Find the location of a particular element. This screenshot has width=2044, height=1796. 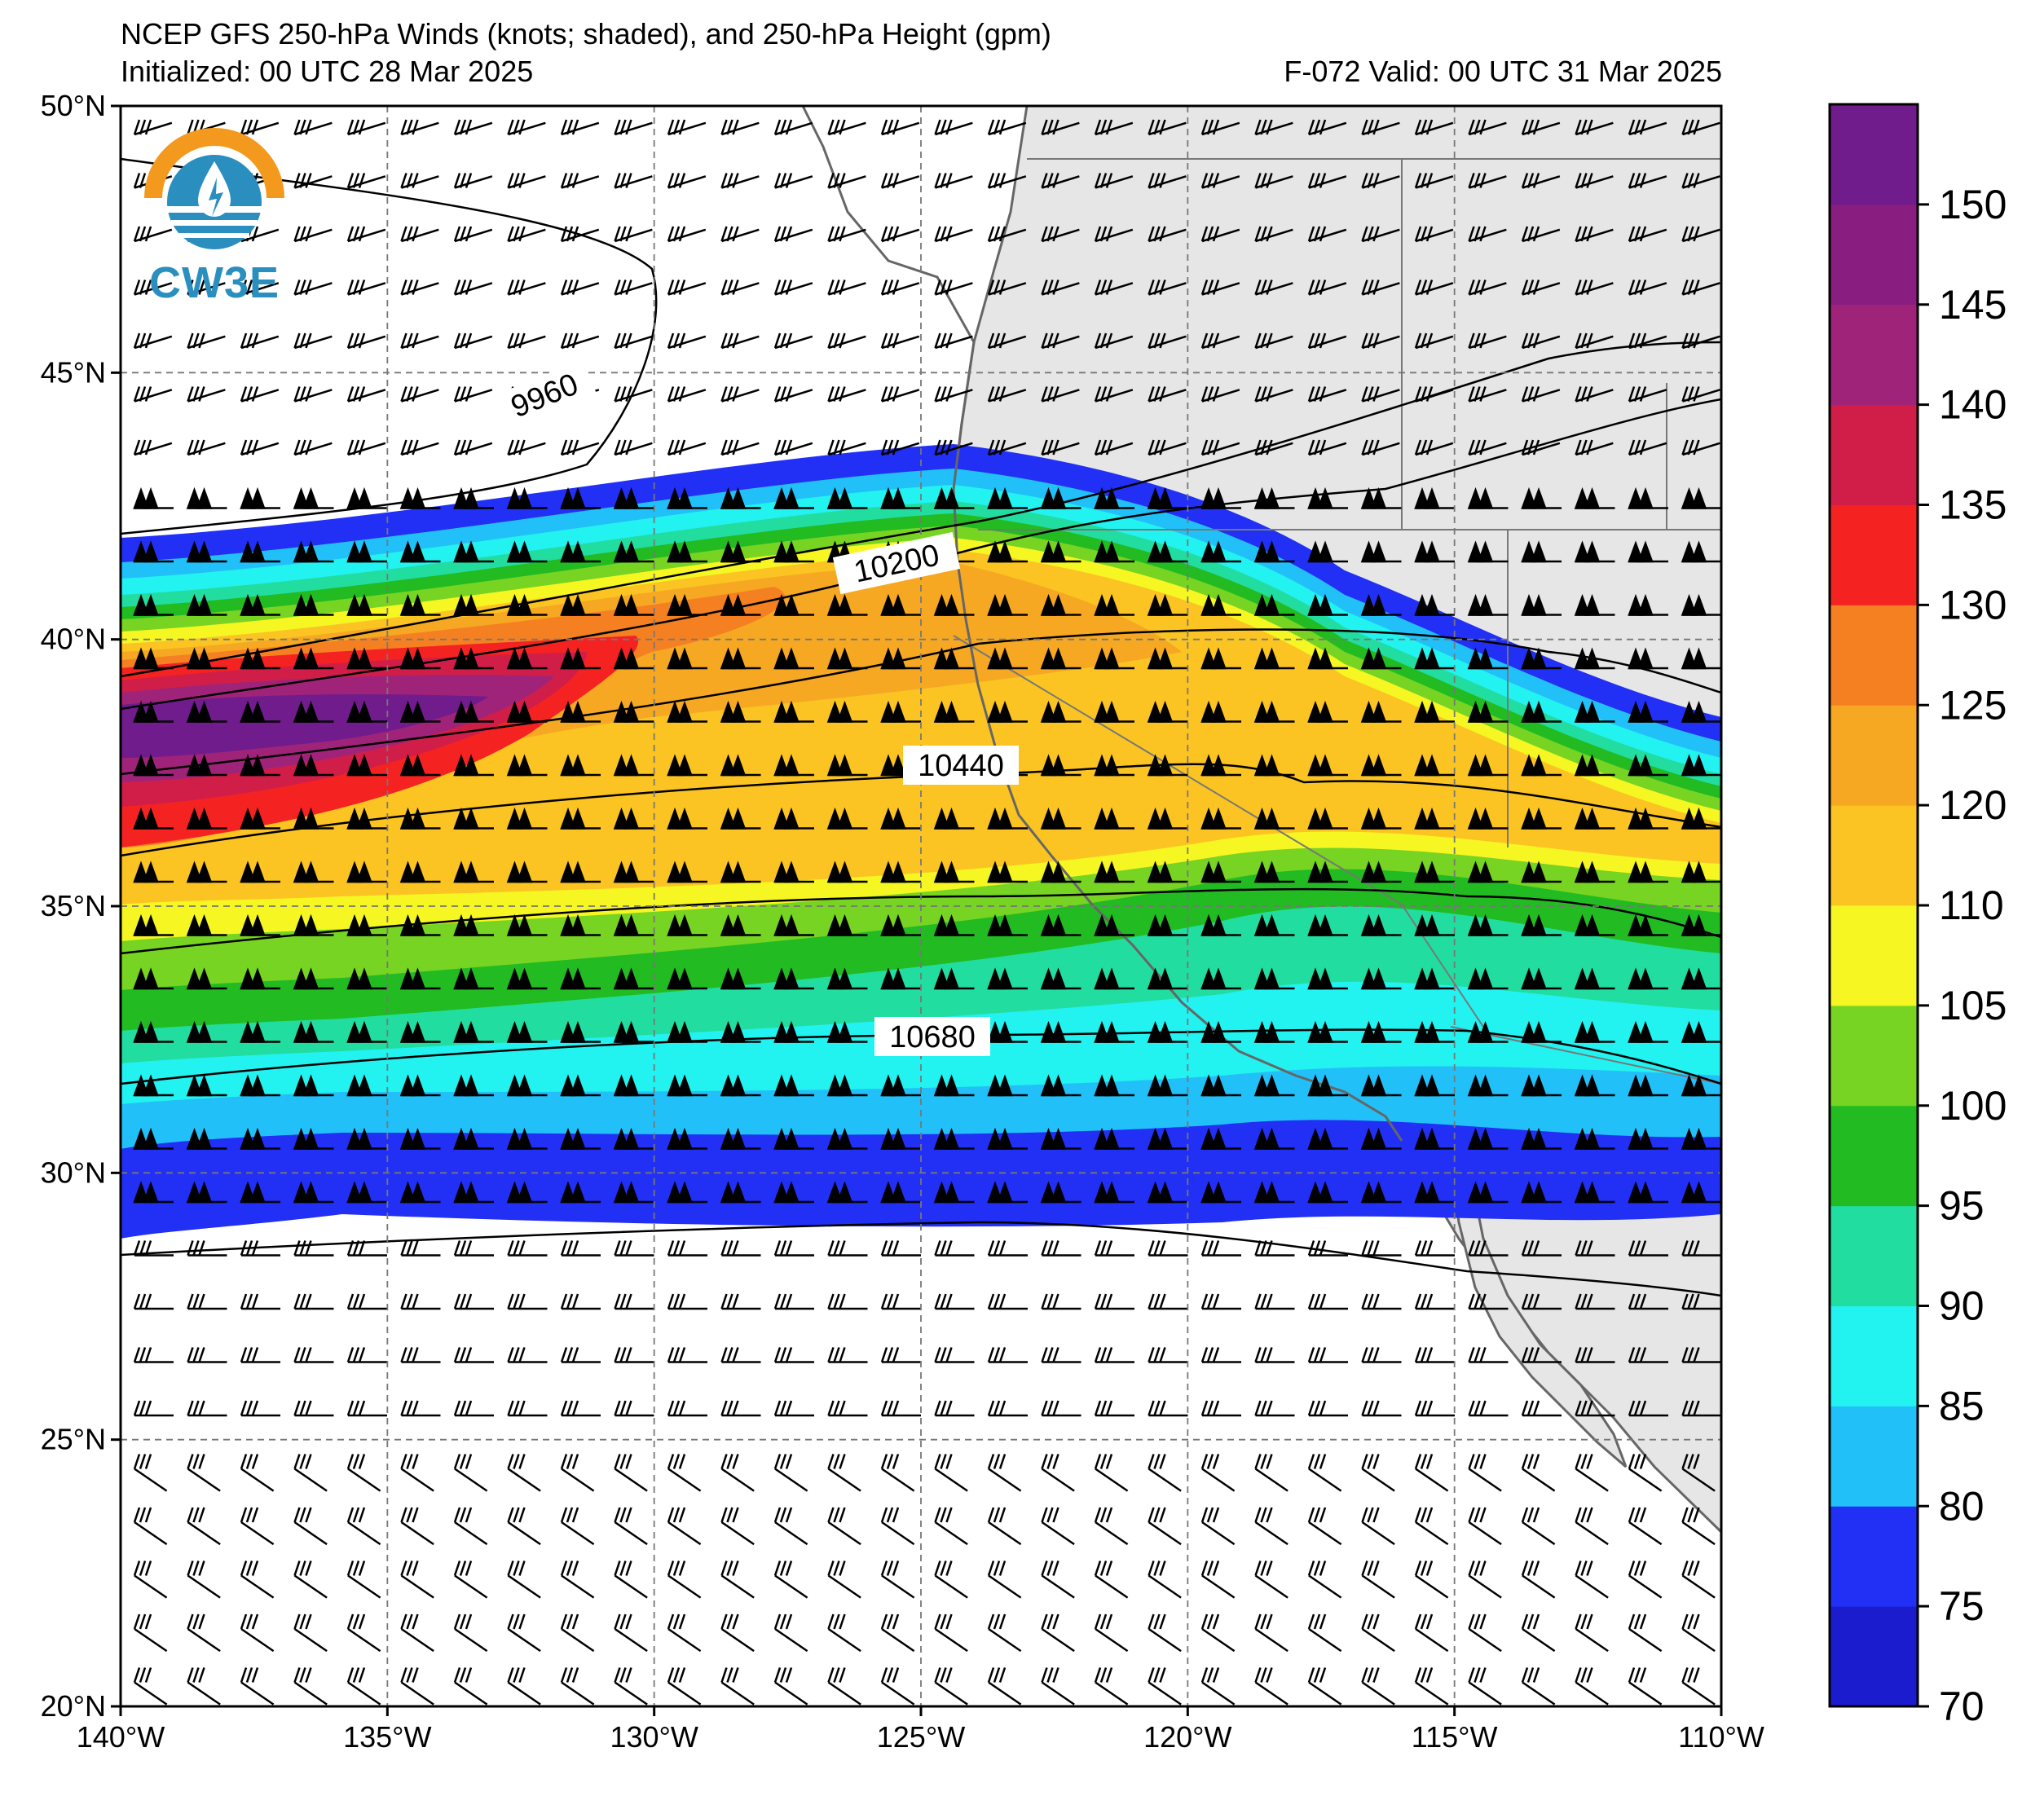

lon-tick-label: 135°W is located at coordinates (387, 1737).